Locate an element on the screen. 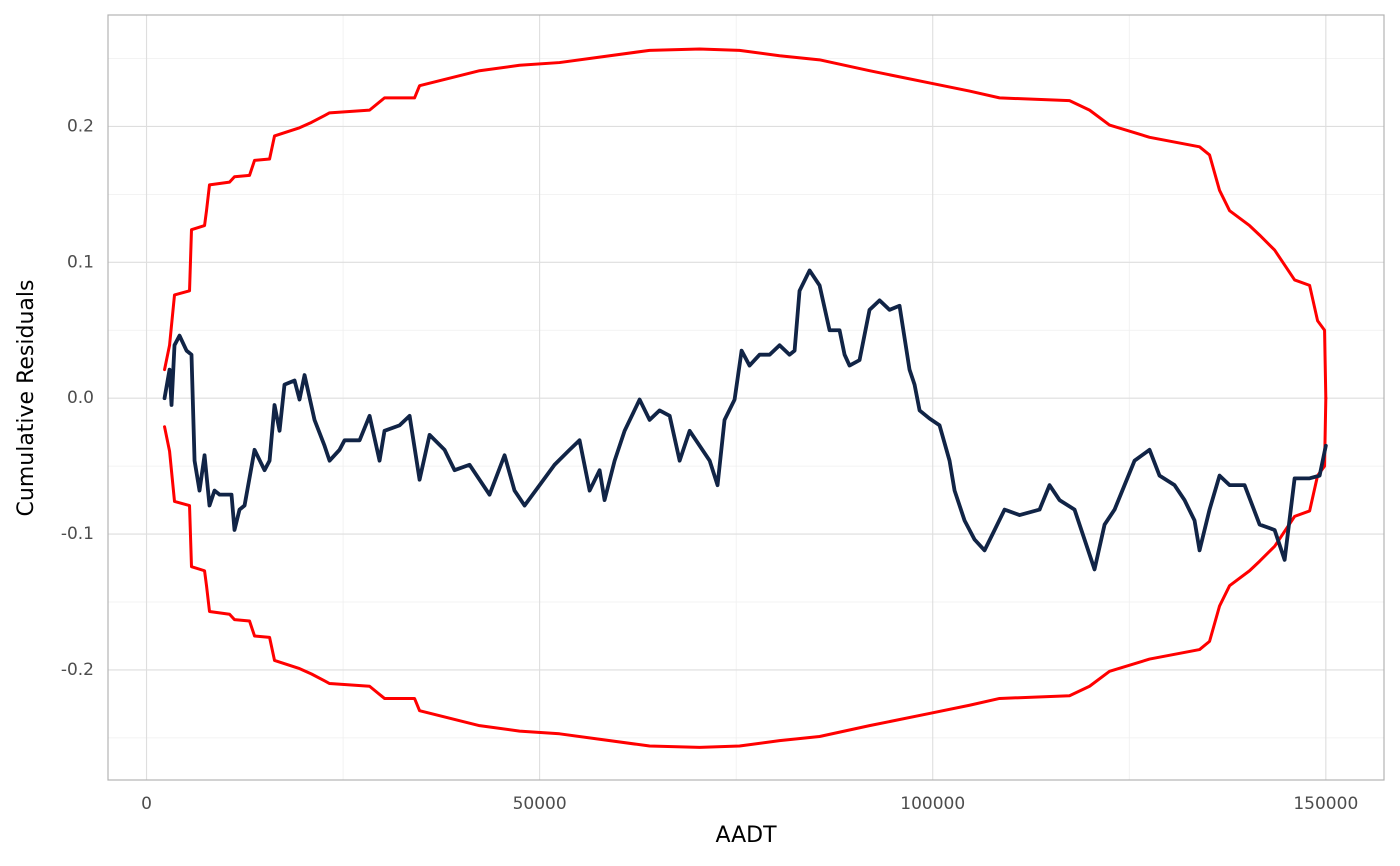  x-axis-title: AADT is located at coordinates (746, 835).